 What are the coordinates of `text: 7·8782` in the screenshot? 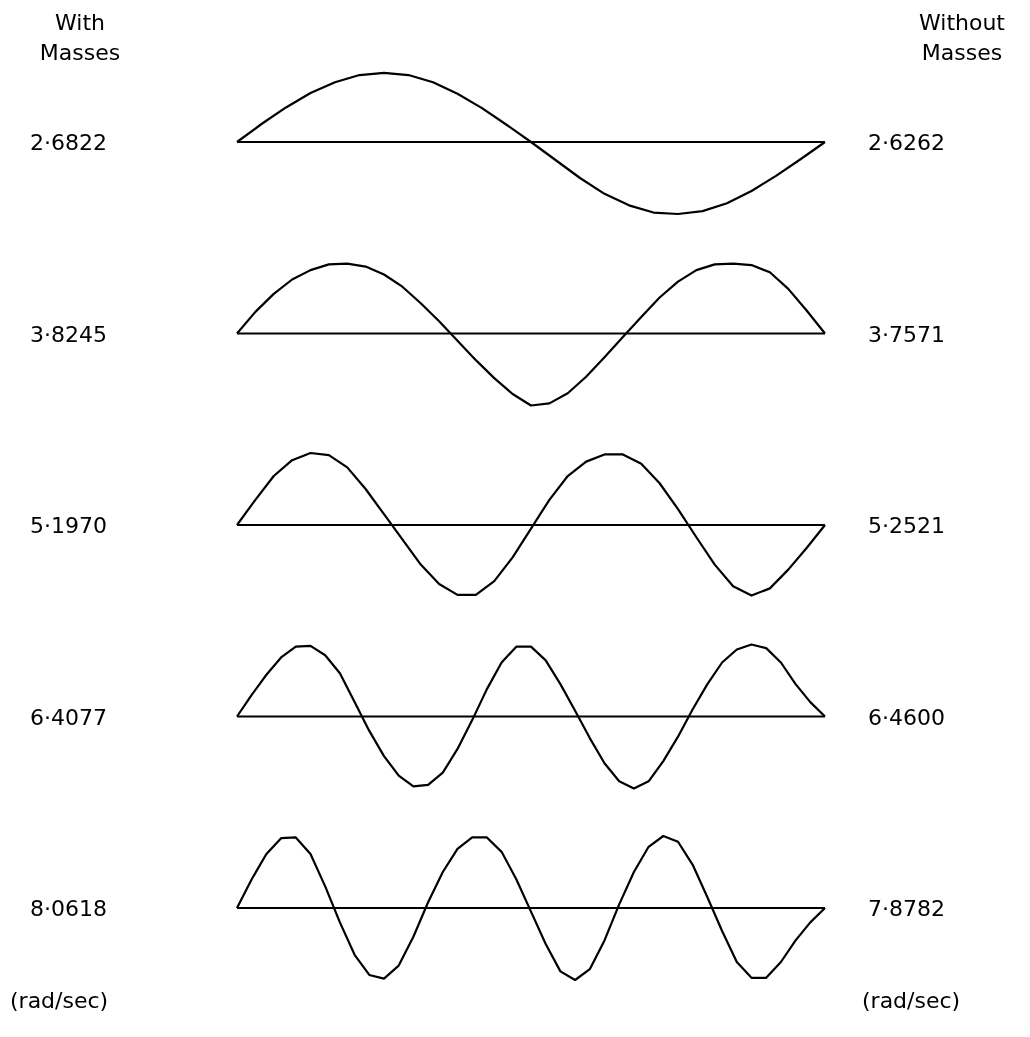 It's located at (906, 908).